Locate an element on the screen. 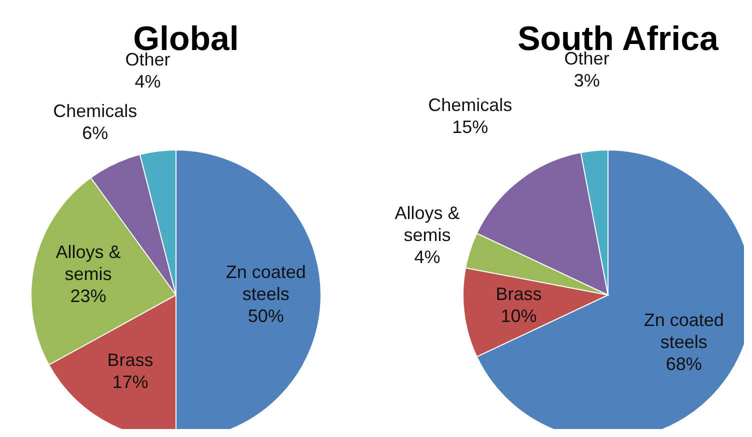 The image size is (752, 437). data-label: 6% is located at coordinates (95, 132).